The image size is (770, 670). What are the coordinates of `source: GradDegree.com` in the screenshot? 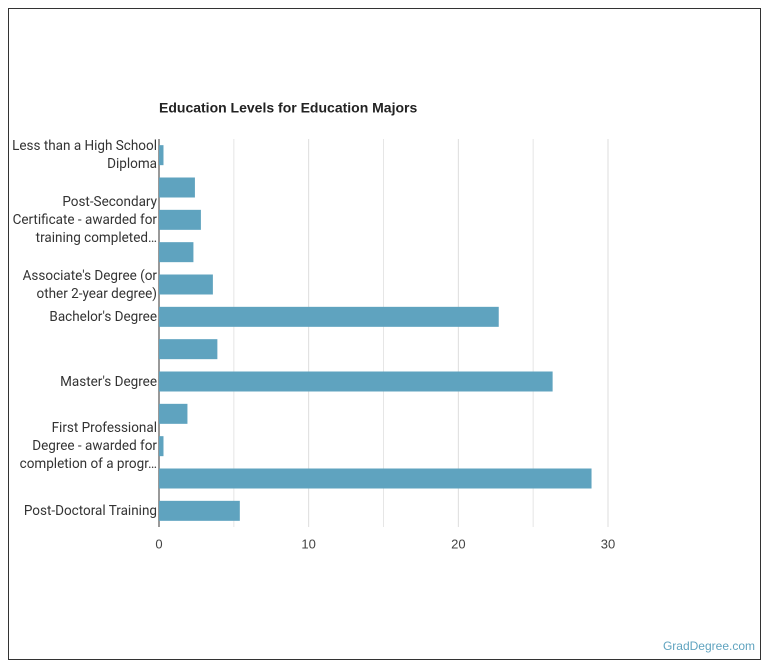 It's located at (709, 646).